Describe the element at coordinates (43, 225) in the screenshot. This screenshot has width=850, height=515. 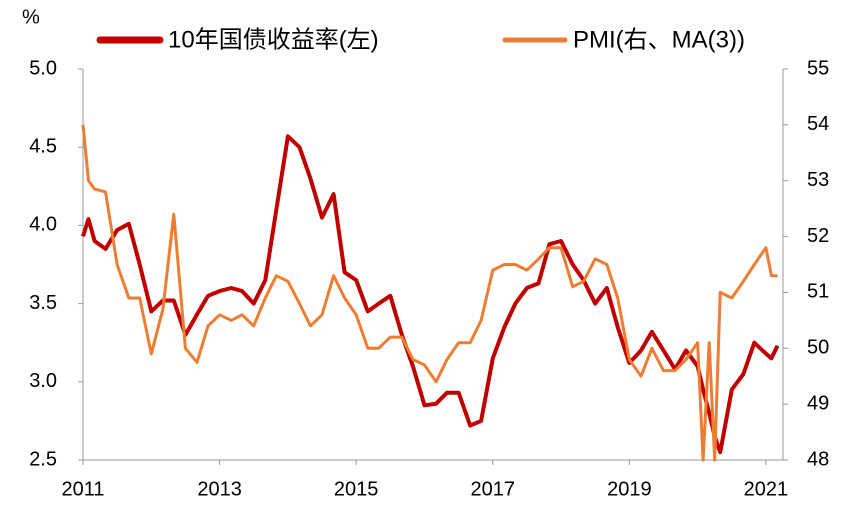
I see `y-tick-label: 4.0` at that location.